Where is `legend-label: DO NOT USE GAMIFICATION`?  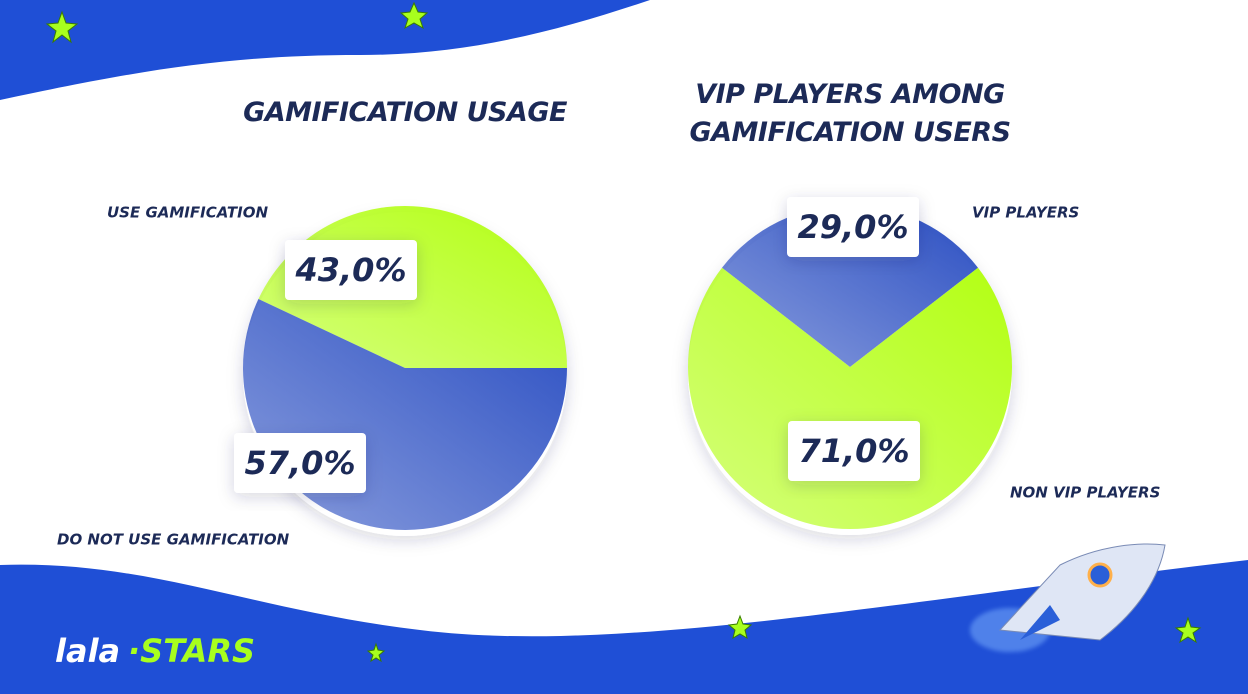
legend-label: DO NOT USE GAMIFICATION is located at coordinates (173, 540).